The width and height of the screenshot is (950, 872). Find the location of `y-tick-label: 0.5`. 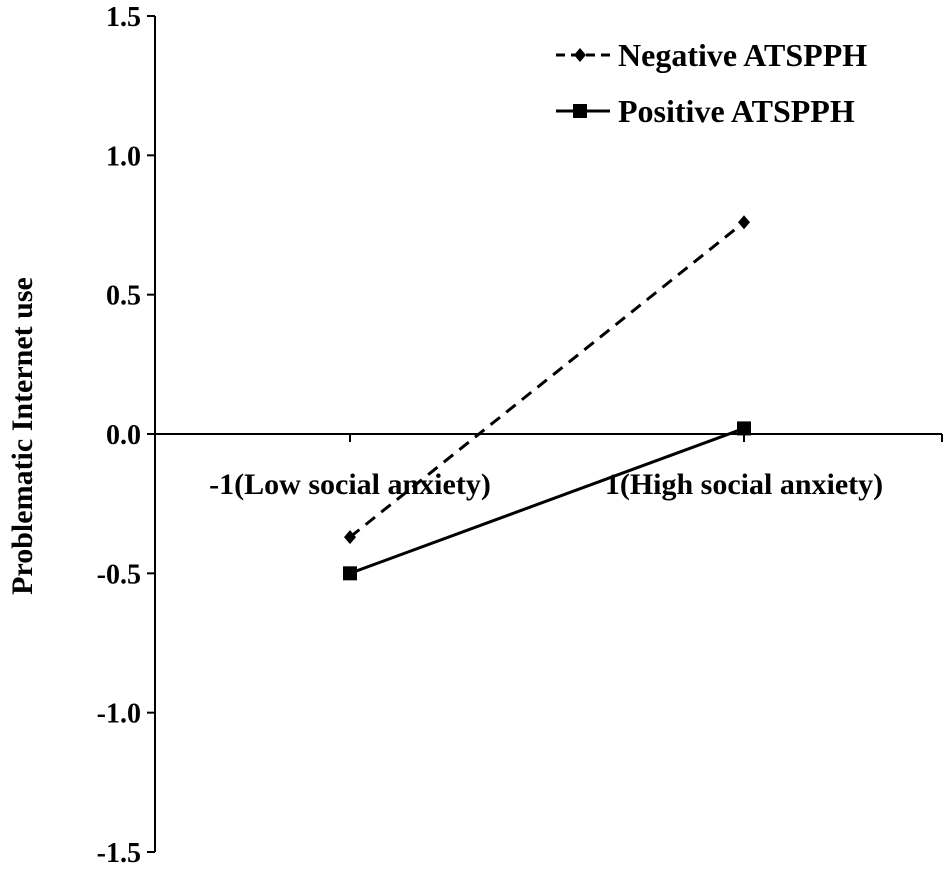

y-tick-label: 0.5 is located at coordinates (123, 296).